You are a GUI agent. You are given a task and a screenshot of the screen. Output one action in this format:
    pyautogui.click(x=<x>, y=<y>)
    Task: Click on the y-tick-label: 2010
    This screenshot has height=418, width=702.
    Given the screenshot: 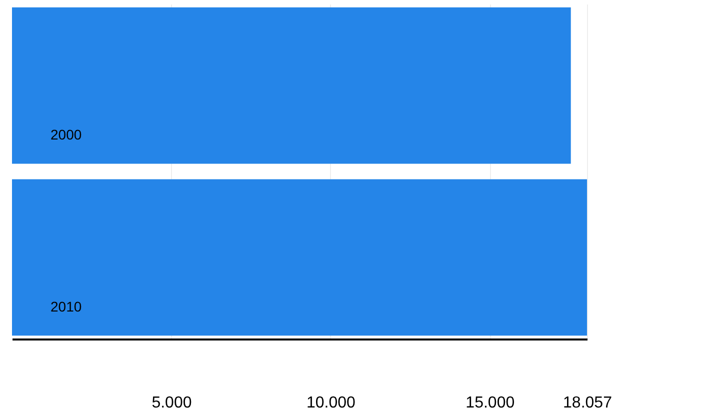 What is the action you would take?
    pyautogui.click(x=66, y=306)
    